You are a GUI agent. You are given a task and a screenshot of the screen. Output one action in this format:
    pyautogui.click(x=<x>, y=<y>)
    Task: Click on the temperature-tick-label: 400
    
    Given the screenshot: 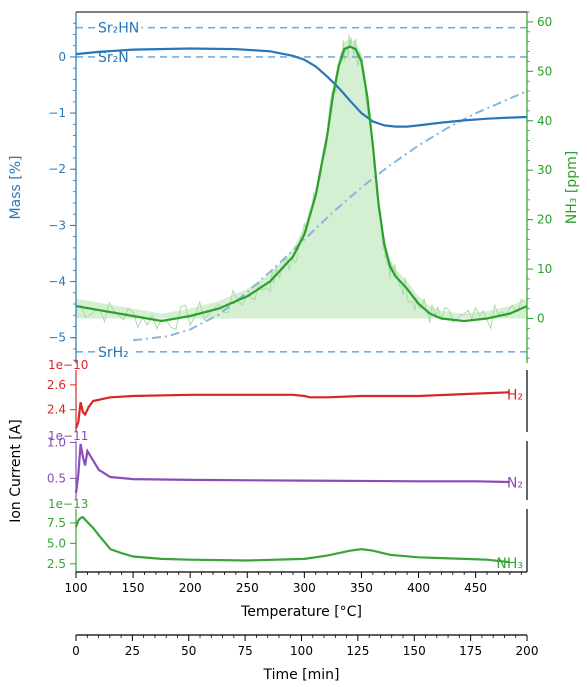 What is the action you would take?
    pyautogui.click(x=418, y=588)
    